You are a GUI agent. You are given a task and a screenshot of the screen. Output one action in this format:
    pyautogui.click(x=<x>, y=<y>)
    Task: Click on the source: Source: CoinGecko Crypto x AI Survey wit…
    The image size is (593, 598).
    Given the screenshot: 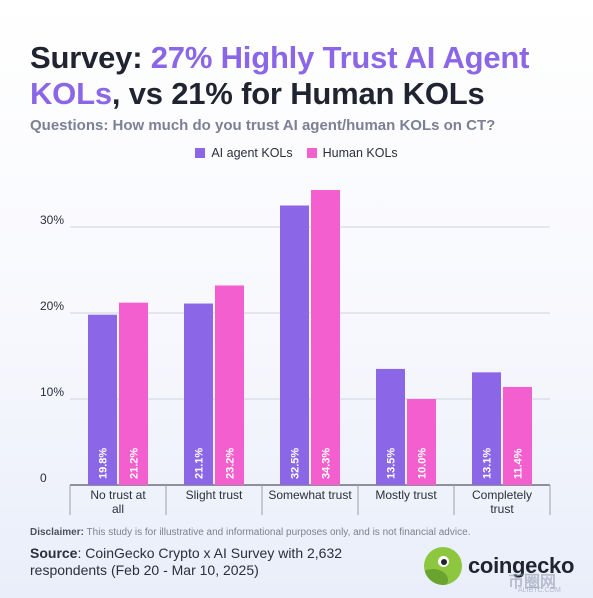 What is the action you would take?
    pyautogui.click(x=210, y=562)
    